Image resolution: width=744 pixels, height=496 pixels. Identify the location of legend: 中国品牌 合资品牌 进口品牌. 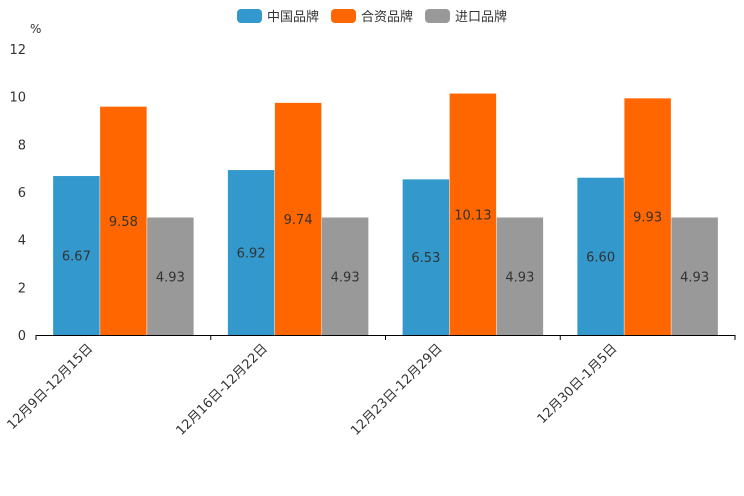
(372, 15).